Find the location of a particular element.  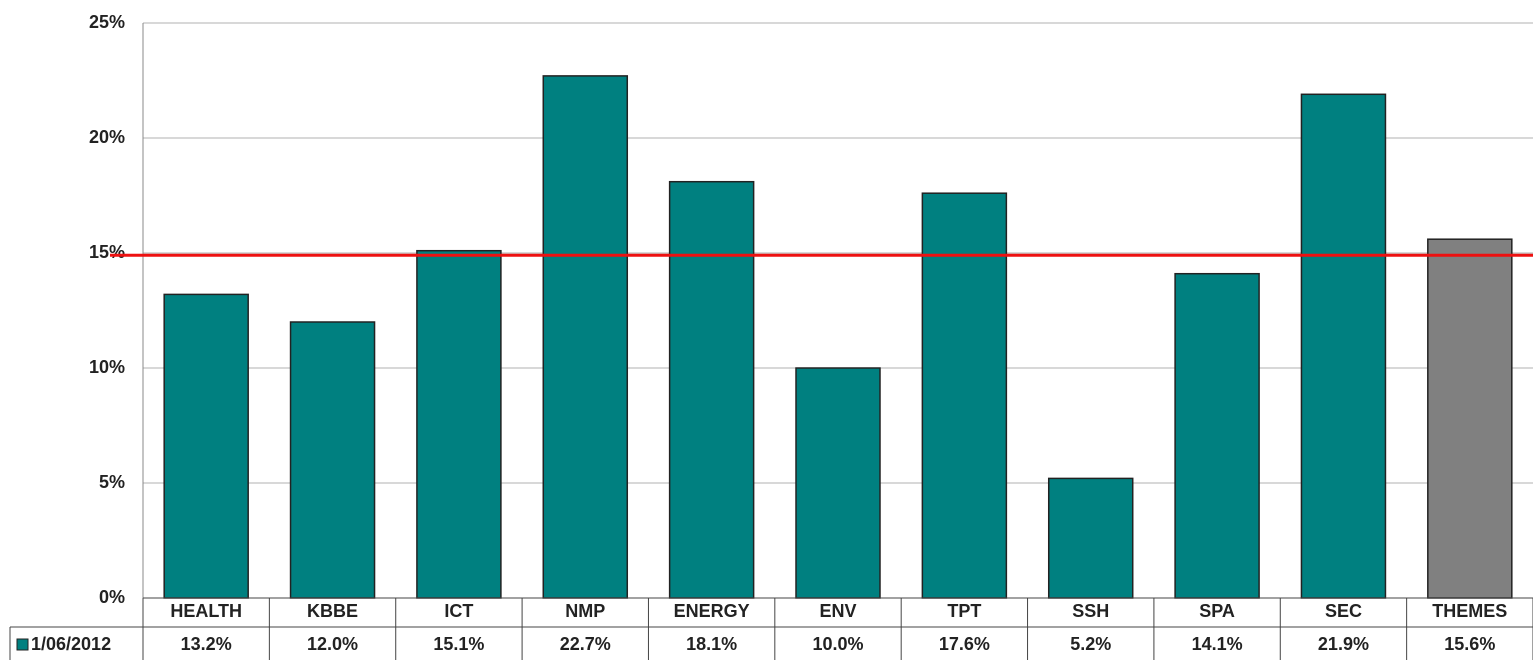

y-tick-label: 20% is located at coordinates (107, 137).